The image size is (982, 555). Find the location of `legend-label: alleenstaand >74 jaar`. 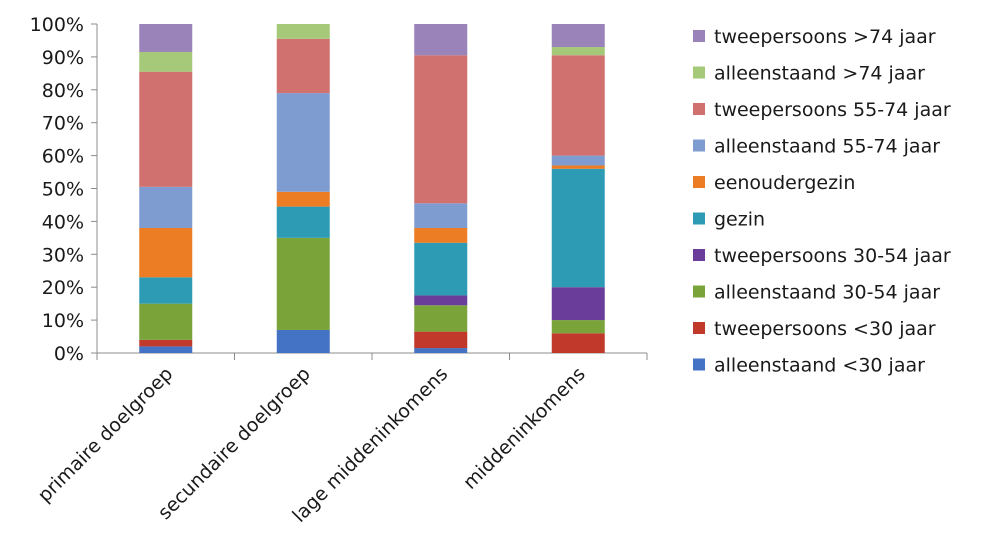

legend-label: alleenstaand >74 jaar is located at coordinates (819, 74).